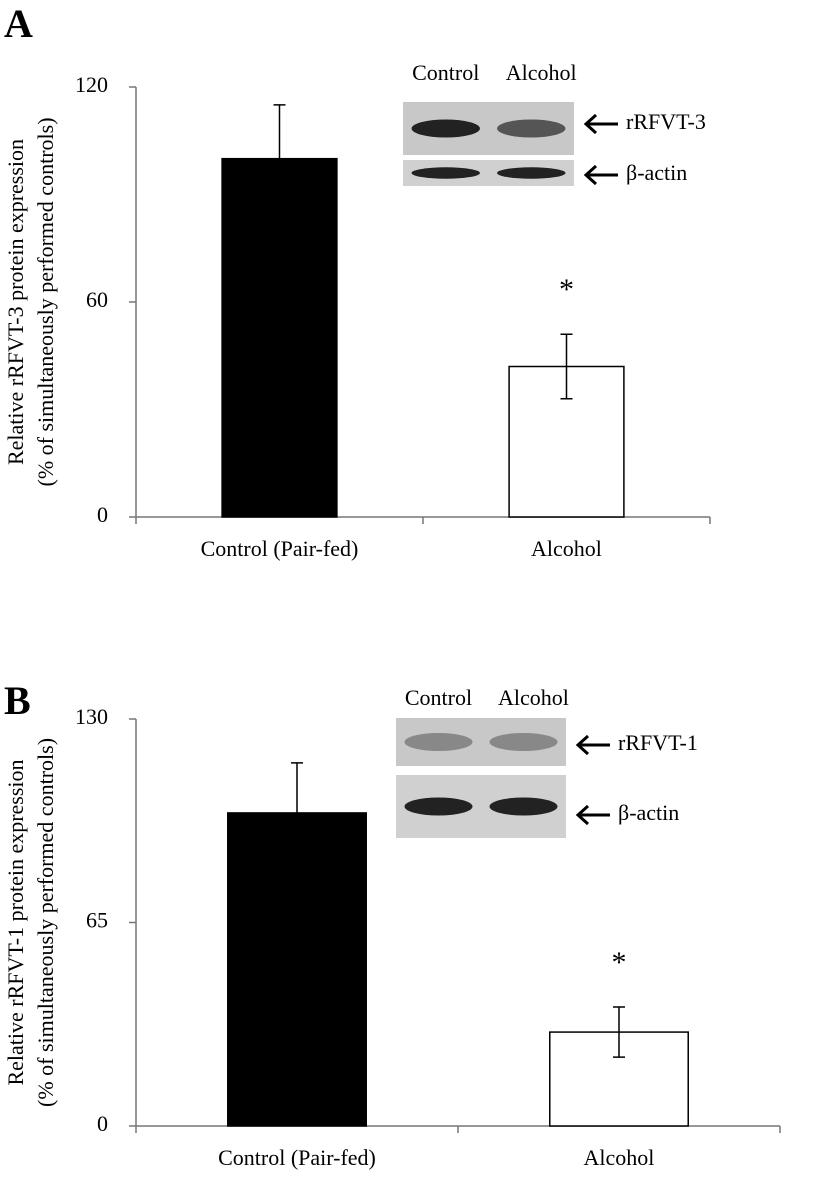 The height and width of the screenshot is (1192, 817). Describe the element at coordinates (97, 299) in the screenshot. I see `y-tick-label: 60` at that location.